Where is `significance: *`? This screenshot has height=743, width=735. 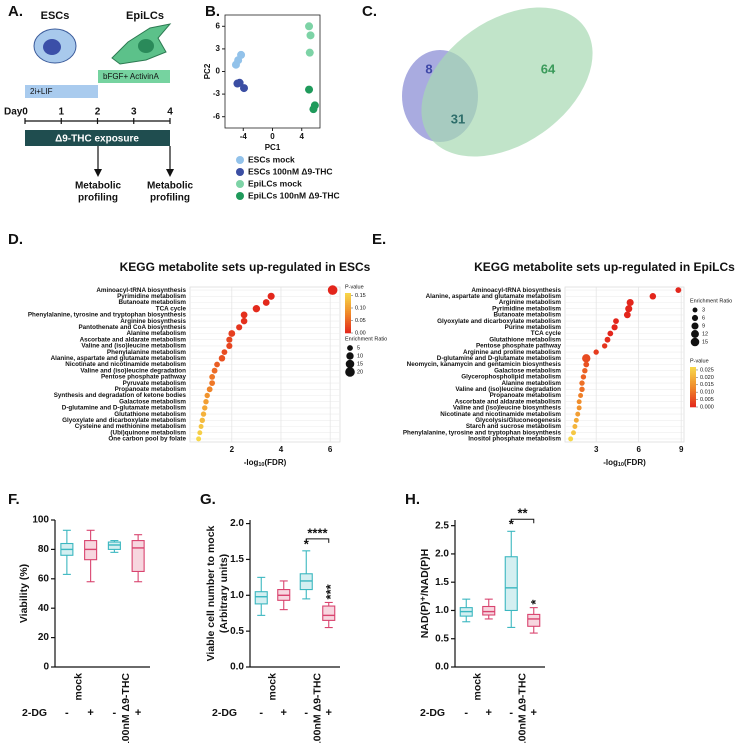 significance: * is located at coordinates (535, 602).